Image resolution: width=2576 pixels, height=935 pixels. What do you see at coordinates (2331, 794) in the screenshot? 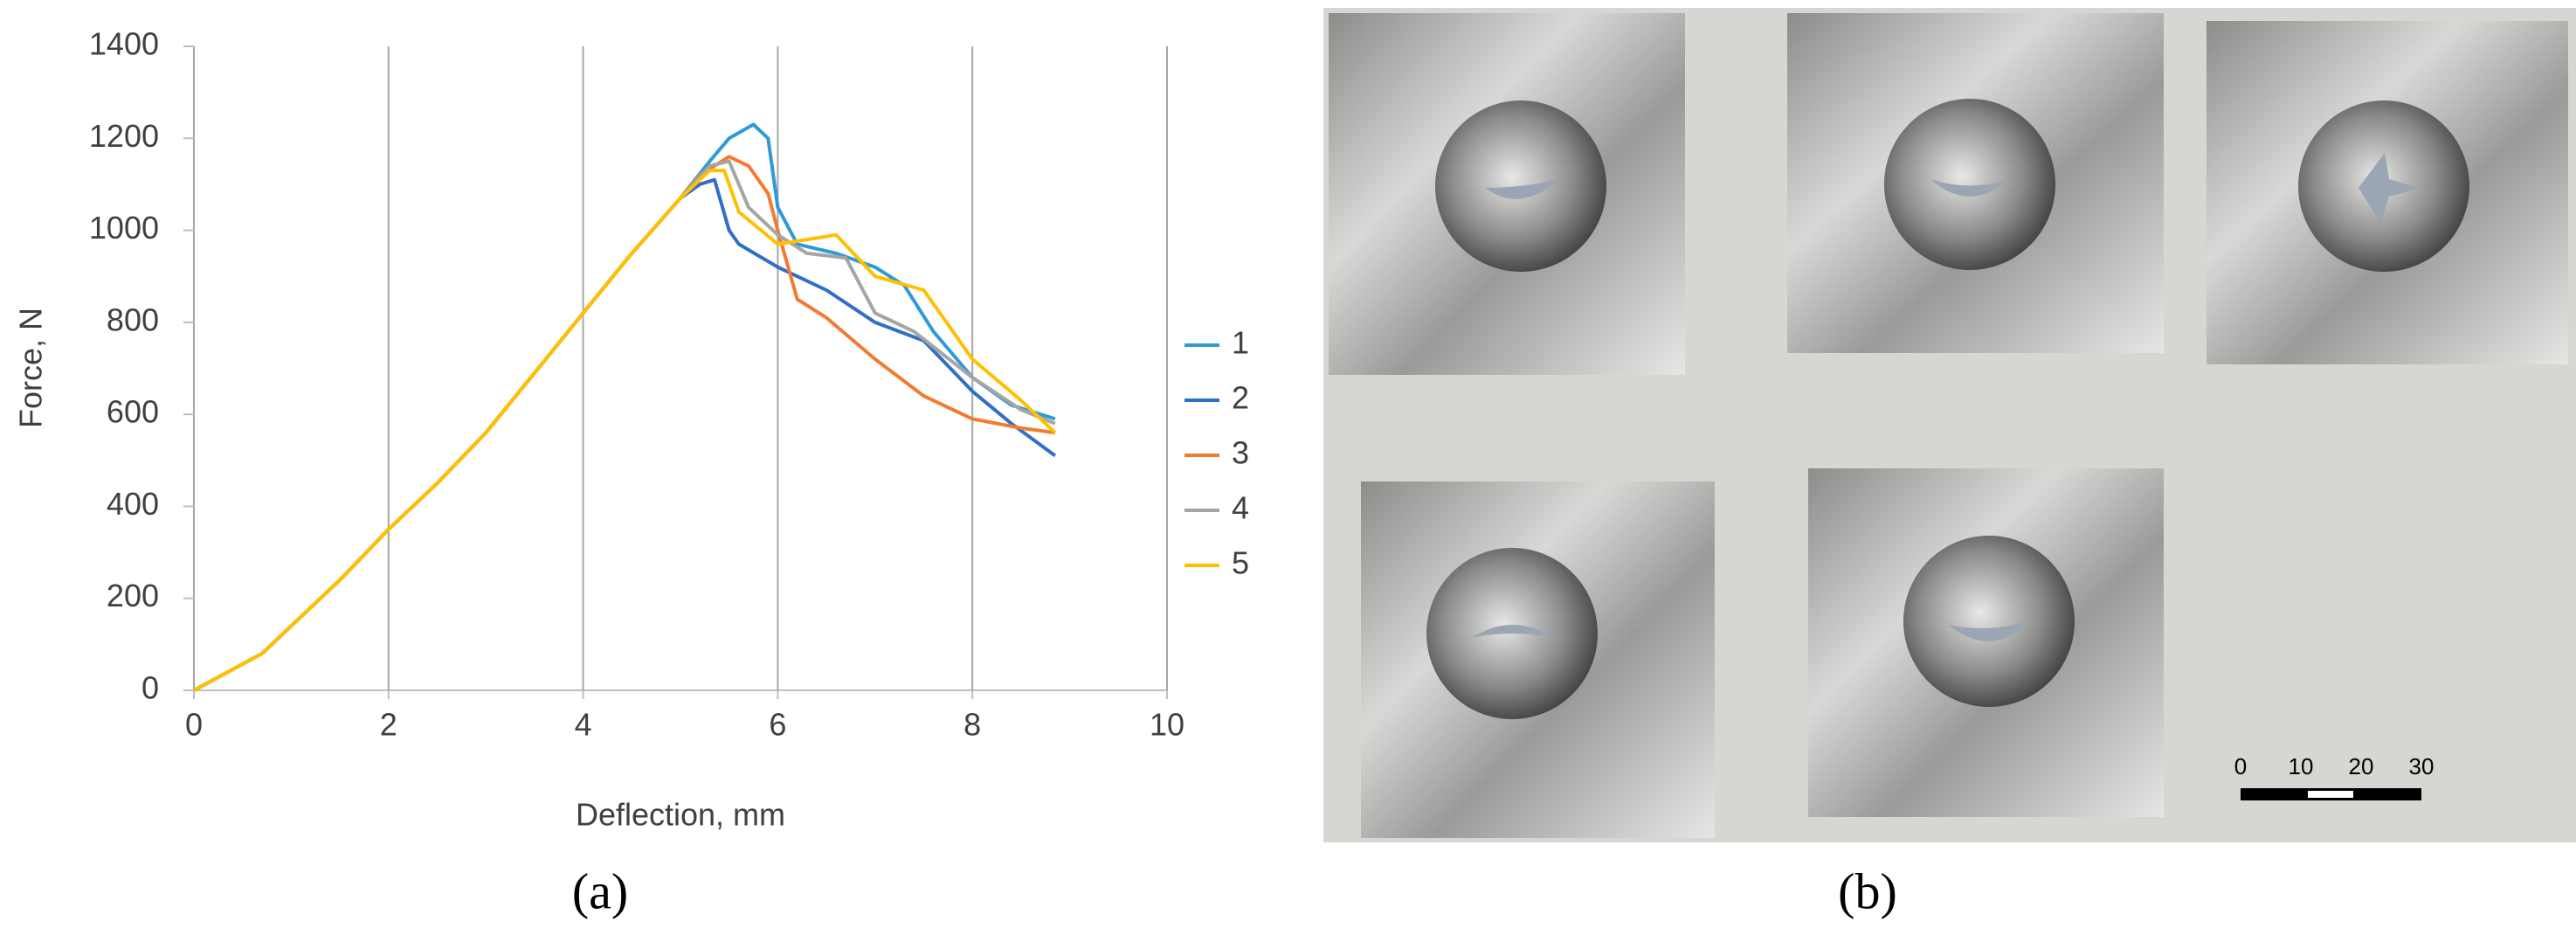
I see `scale-bar` at bounding box center [2331, 794].